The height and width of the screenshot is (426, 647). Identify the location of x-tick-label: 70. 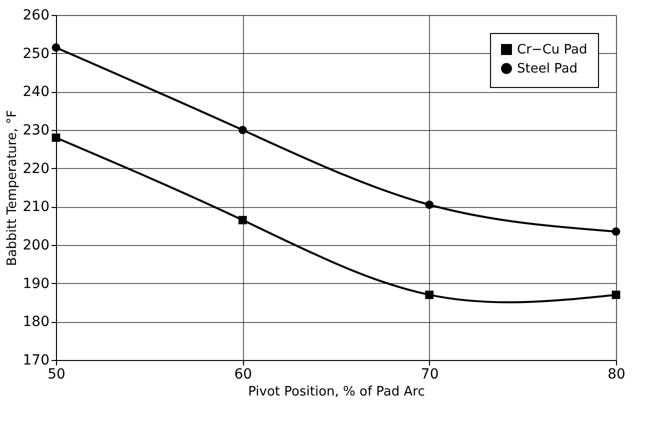
(429, 374).